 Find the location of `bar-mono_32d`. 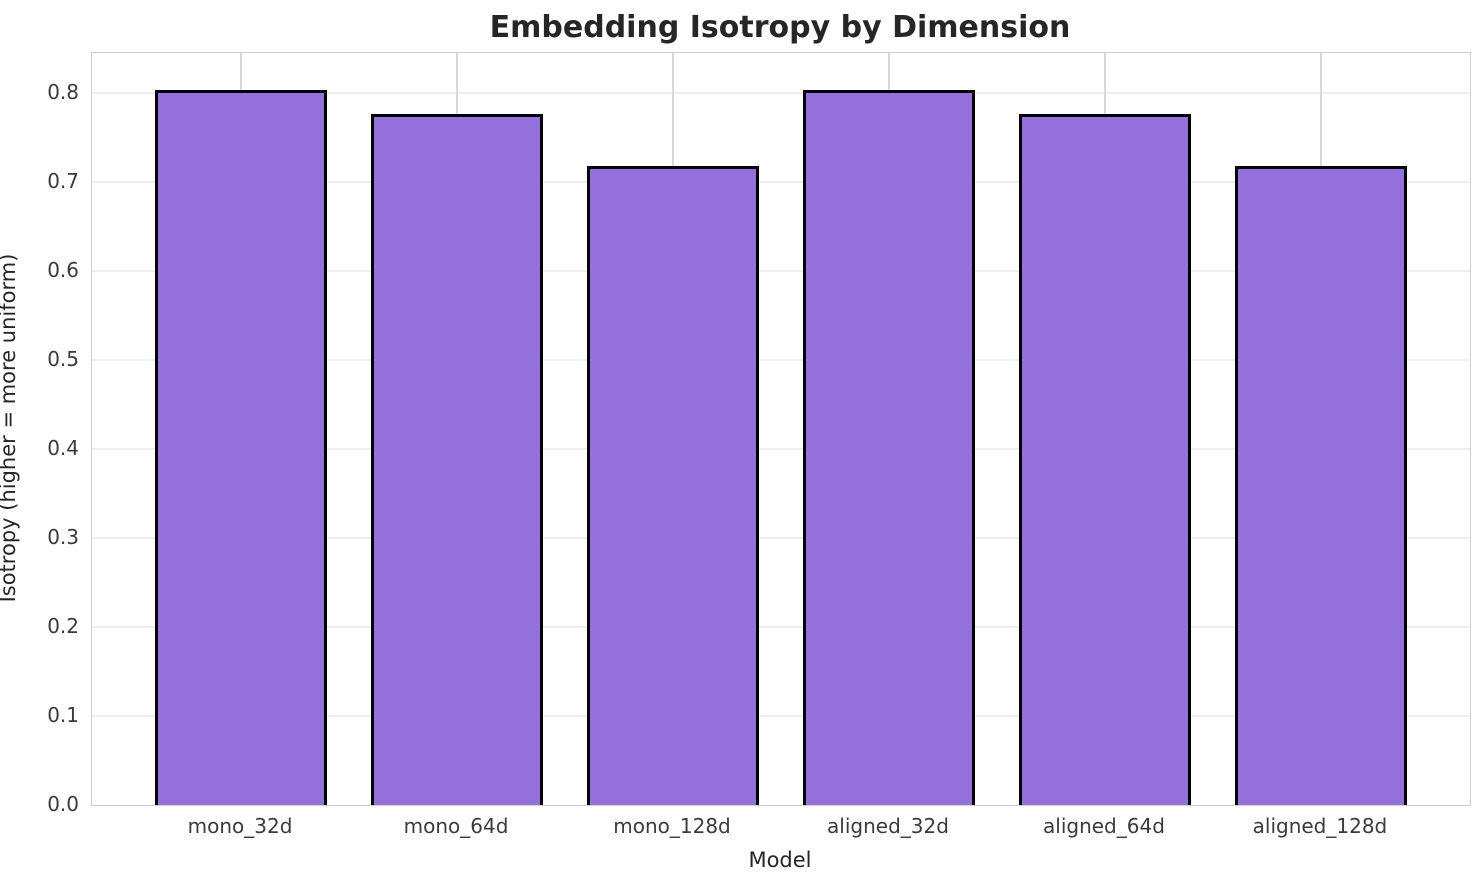

bar-mono_32d is located at coordinates (241, 447).